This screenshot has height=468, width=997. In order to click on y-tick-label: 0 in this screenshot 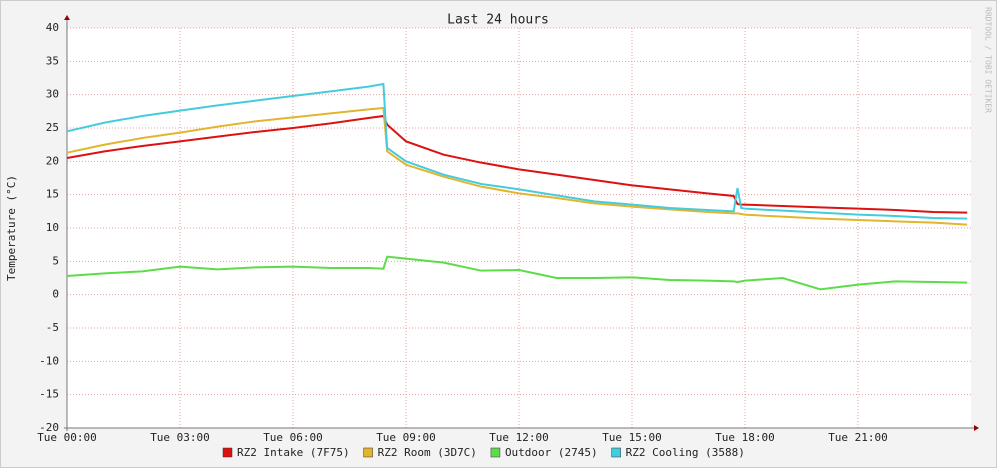, I will do `click(55, 294)`.